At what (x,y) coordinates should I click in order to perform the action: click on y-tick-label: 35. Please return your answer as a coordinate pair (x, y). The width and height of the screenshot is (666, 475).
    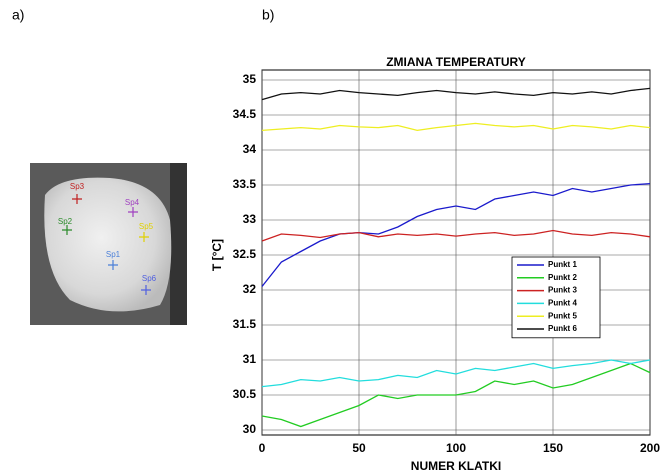
    Looking at the image, I should click on (250, 79).